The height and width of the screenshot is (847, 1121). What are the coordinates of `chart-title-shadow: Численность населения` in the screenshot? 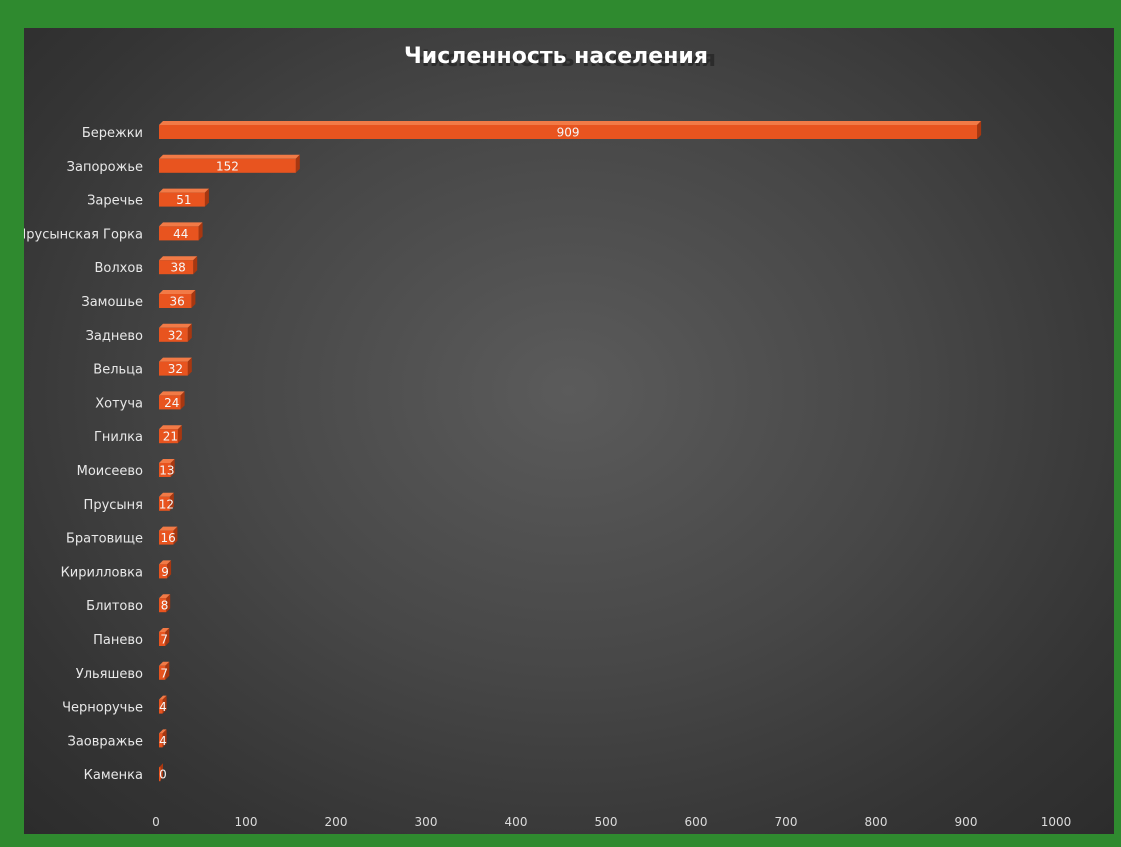 It's located at (564, 59).